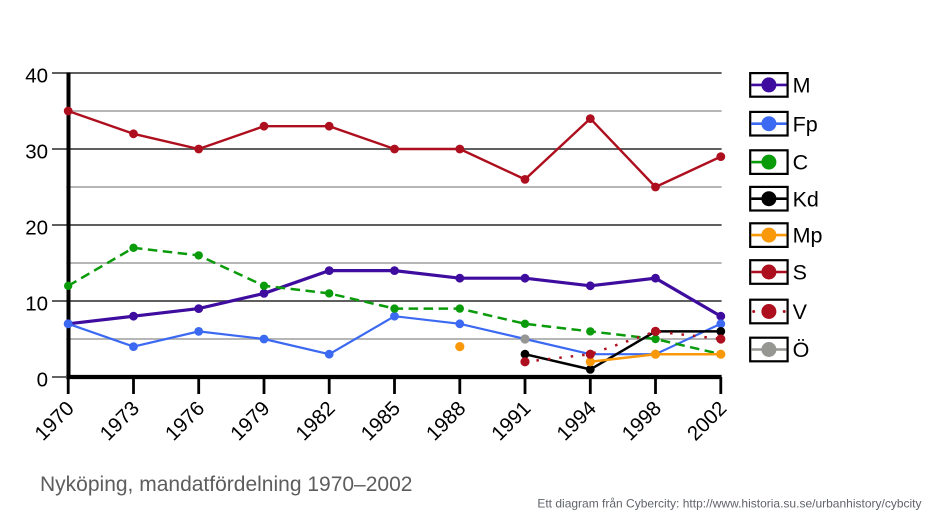  I want to click on svg-text: M, so click(802, 86).